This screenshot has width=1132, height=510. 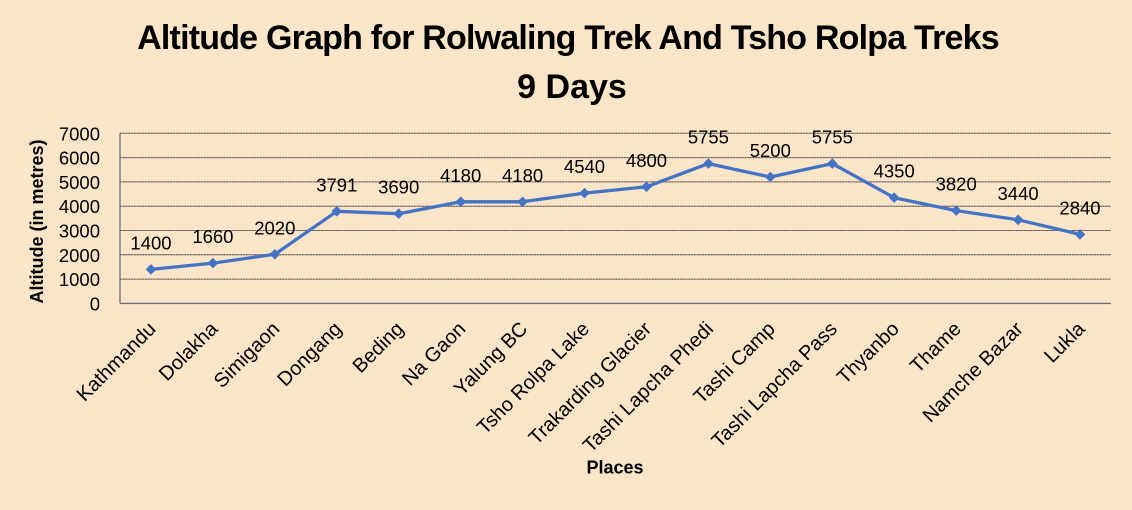 I want to click on svg-text: 3820, so click(x=956, y=184).